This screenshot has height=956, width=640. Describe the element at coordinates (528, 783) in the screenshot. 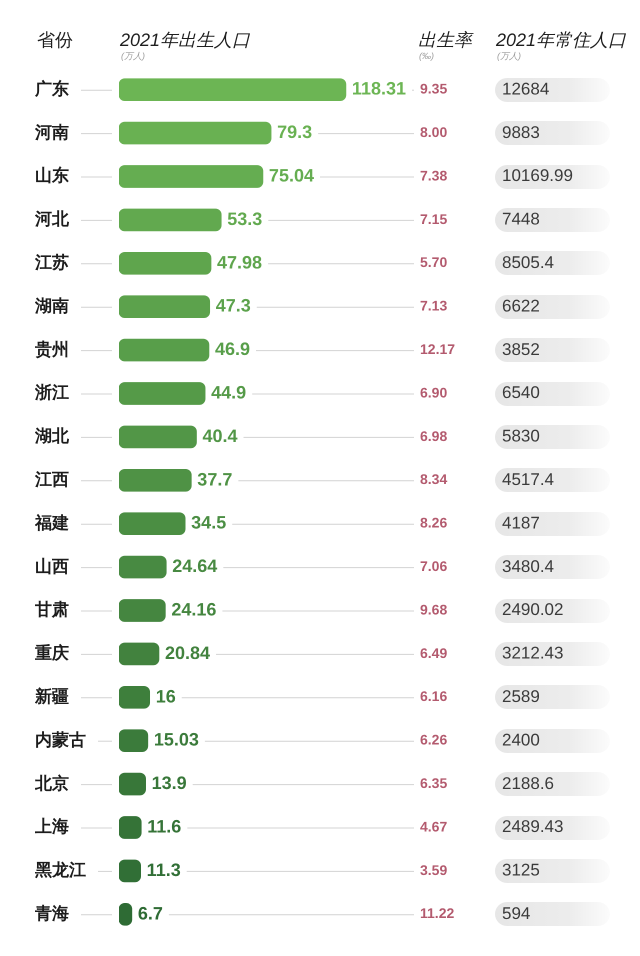

I see `data-label: 2188.6` at that location.